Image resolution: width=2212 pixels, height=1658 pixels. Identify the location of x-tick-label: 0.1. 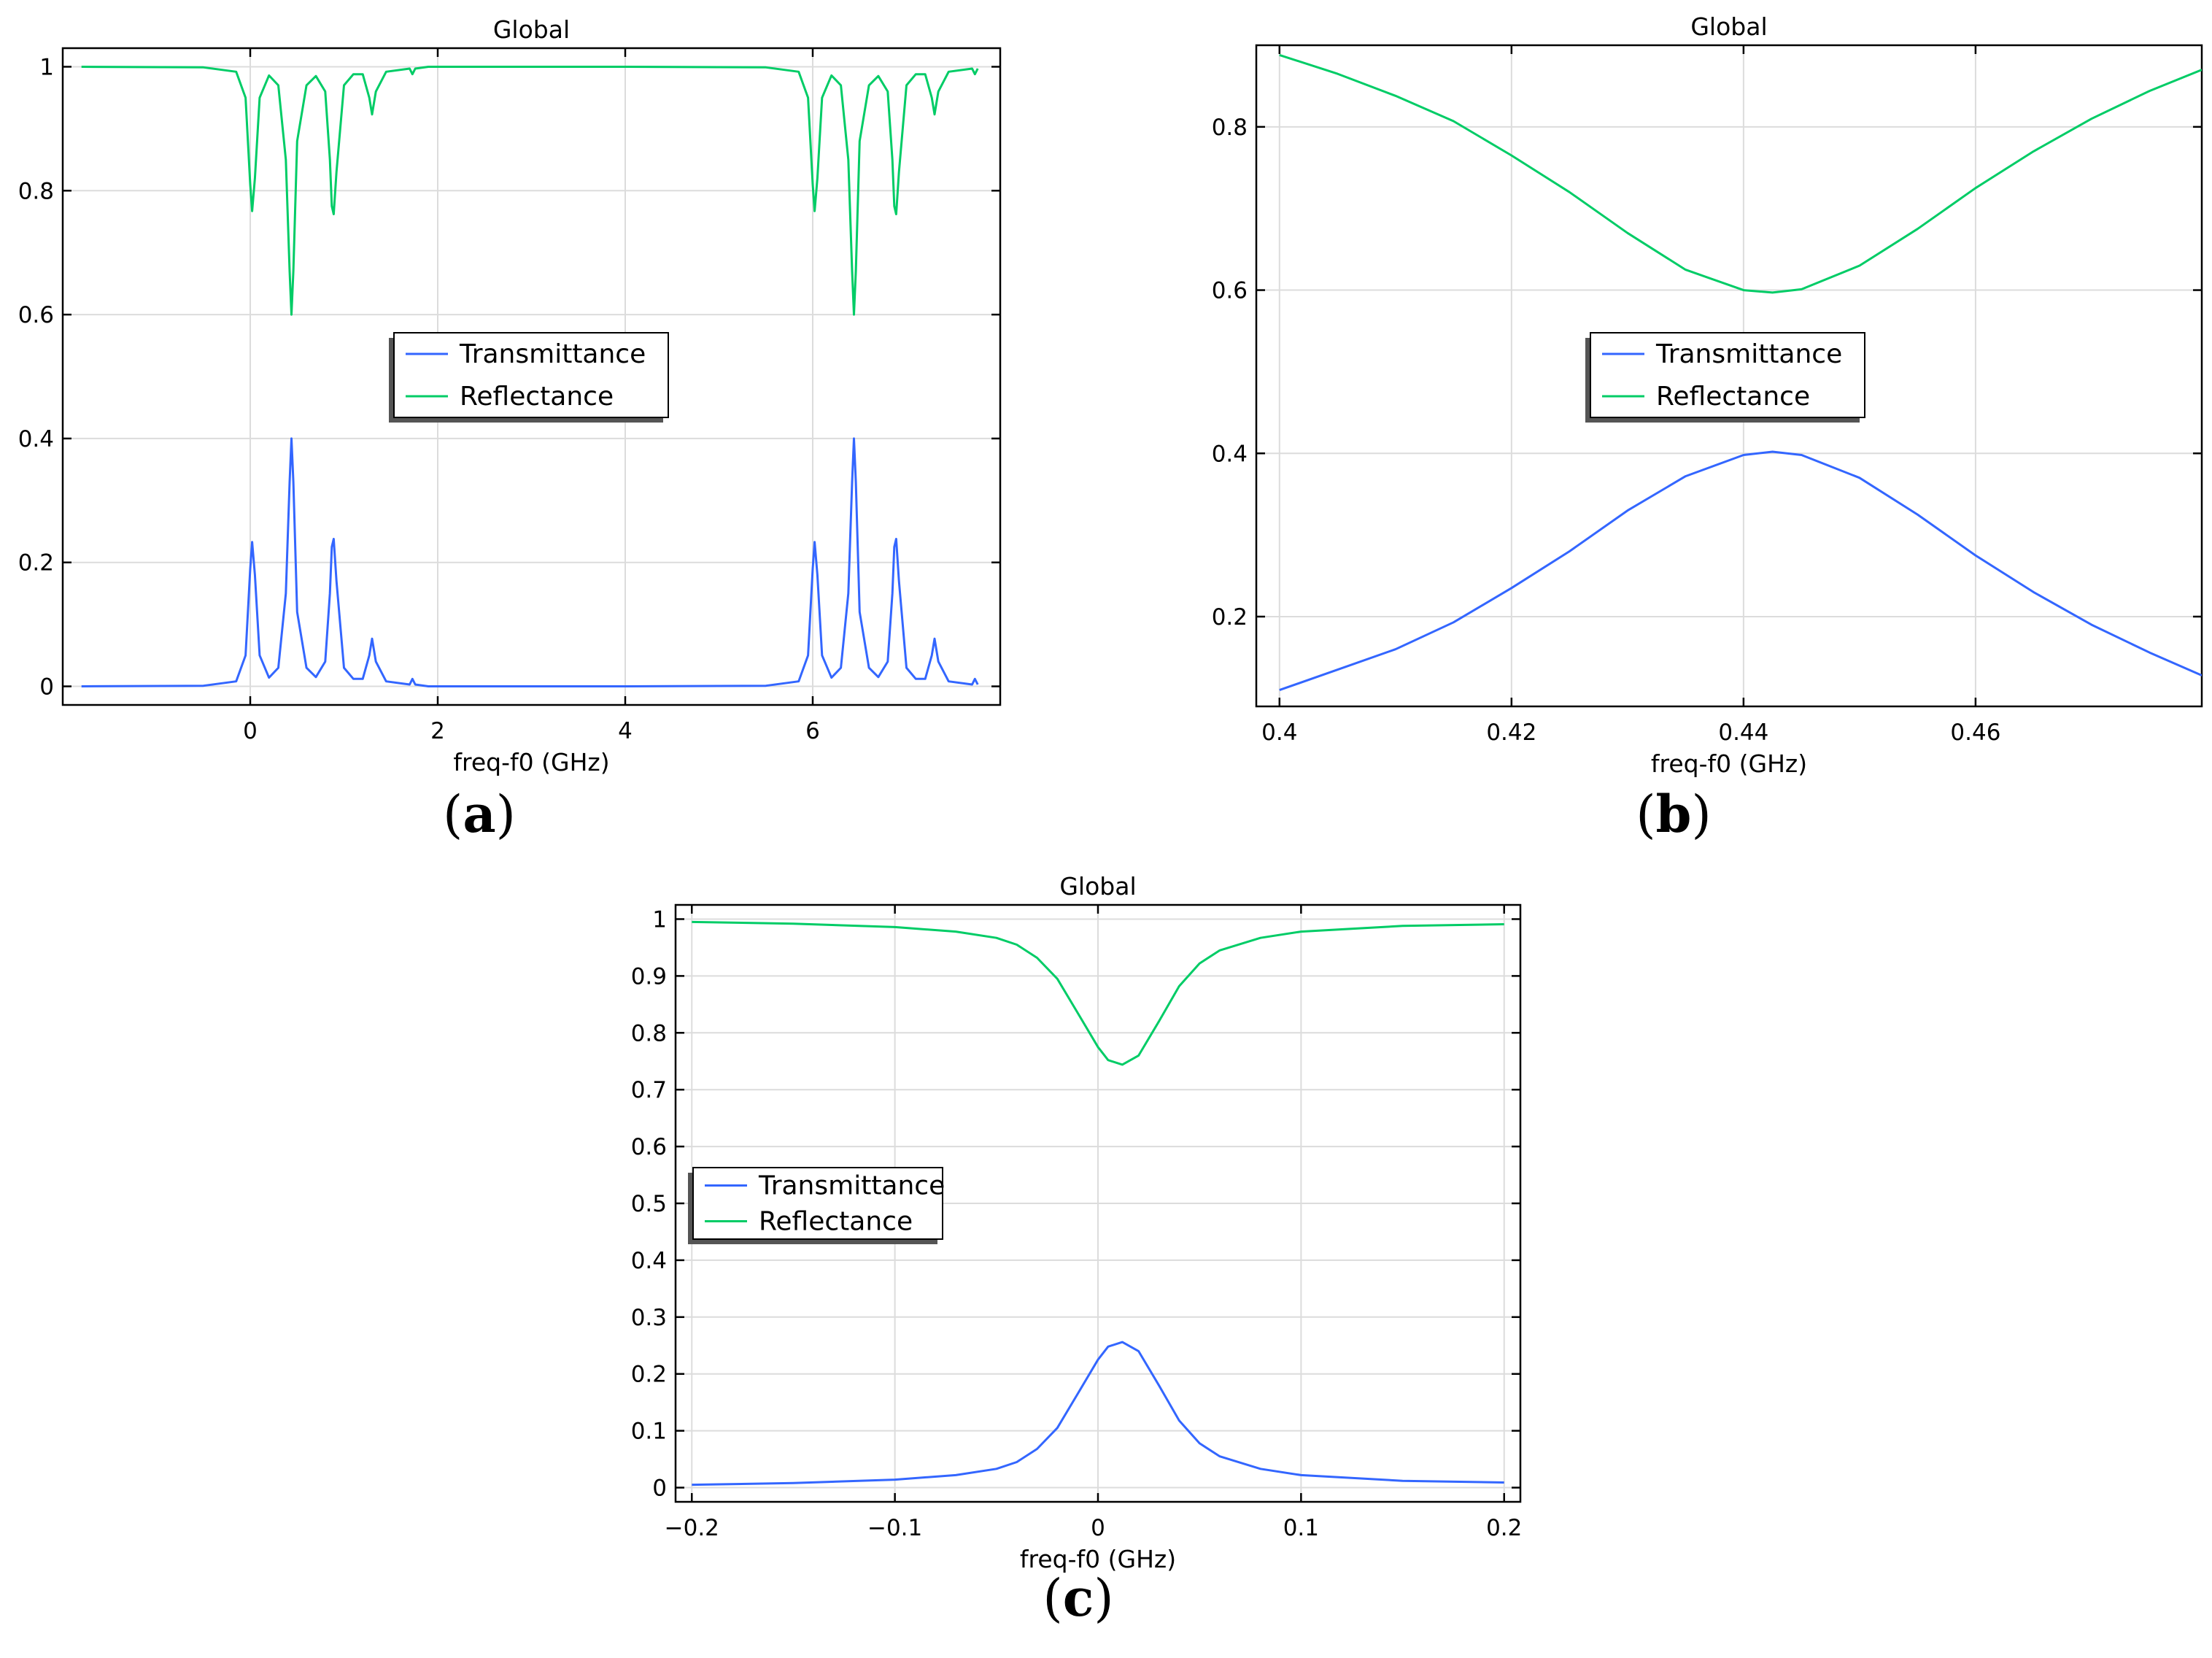
(1301, 1528).